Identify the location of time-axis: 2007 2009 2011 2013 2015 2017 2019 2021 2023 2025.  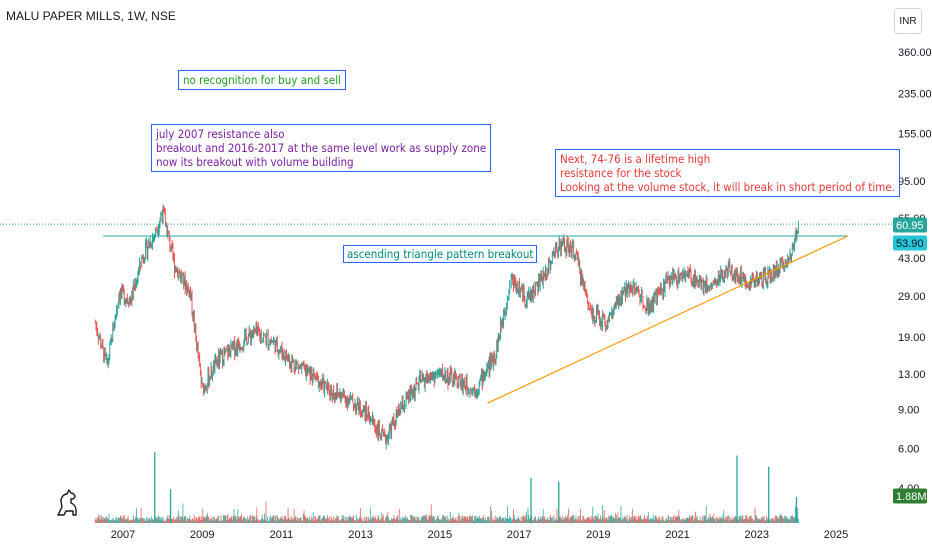
(479, 535).